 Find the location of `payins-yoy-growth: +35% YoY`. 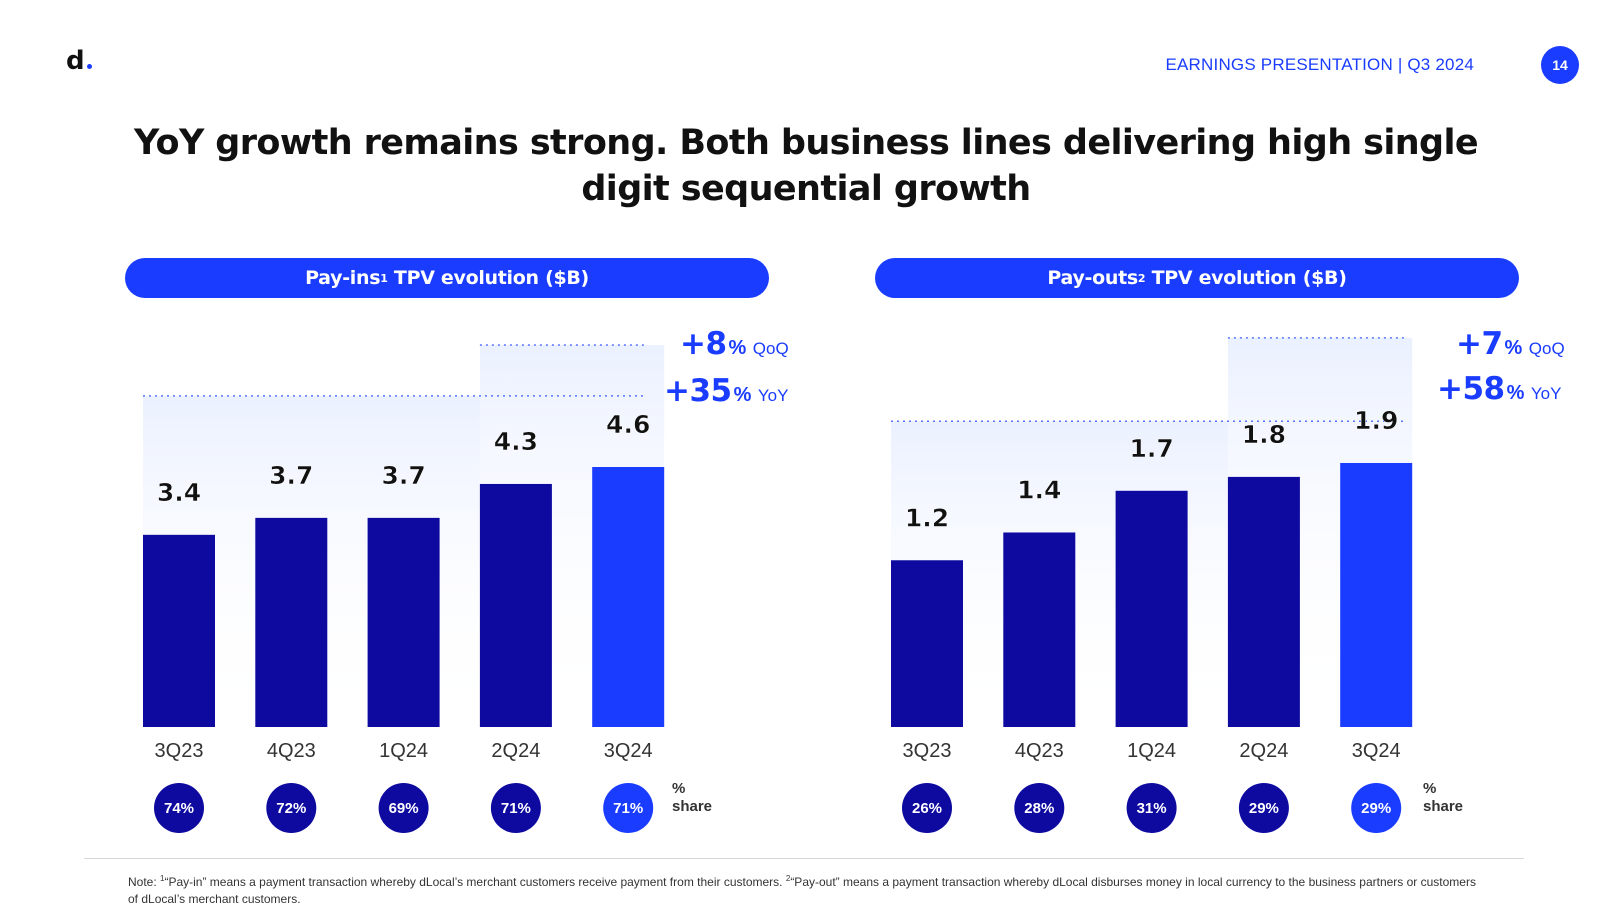

payins-yoy-growth: +35% YoY is located at coordinates (726, 391).